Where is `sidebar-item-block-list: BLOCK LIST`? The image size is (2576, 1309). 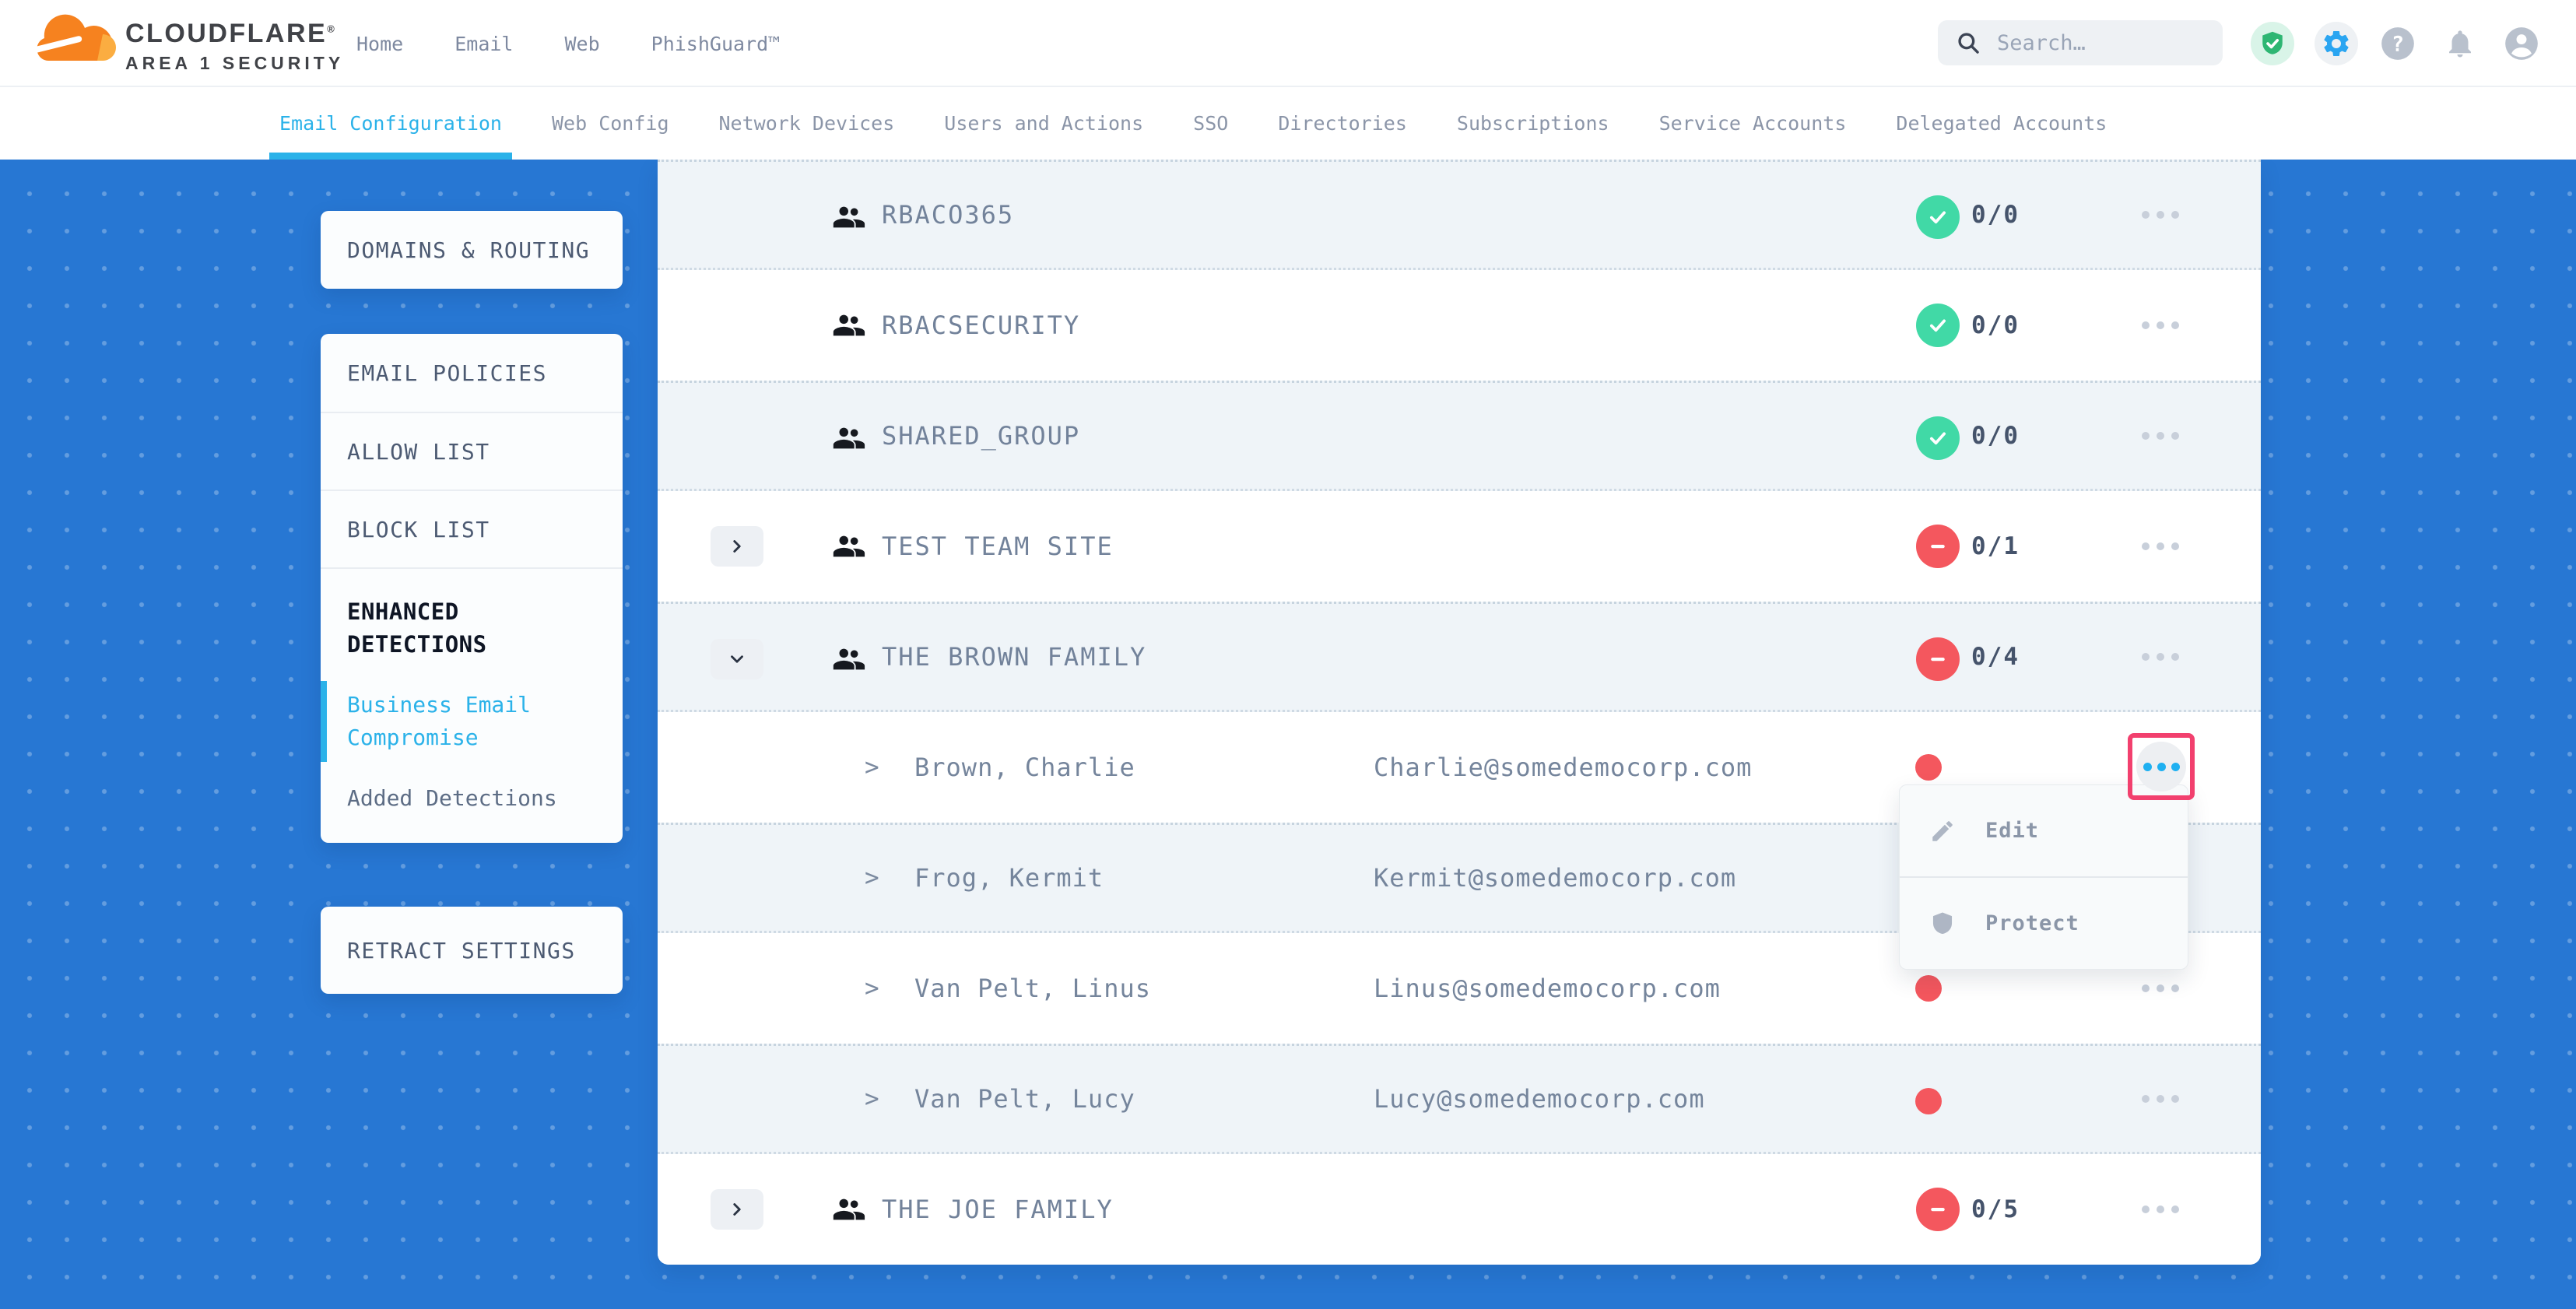
sidebar-item-block-list: BLOCK LIST is located at coordinates (472, 528).